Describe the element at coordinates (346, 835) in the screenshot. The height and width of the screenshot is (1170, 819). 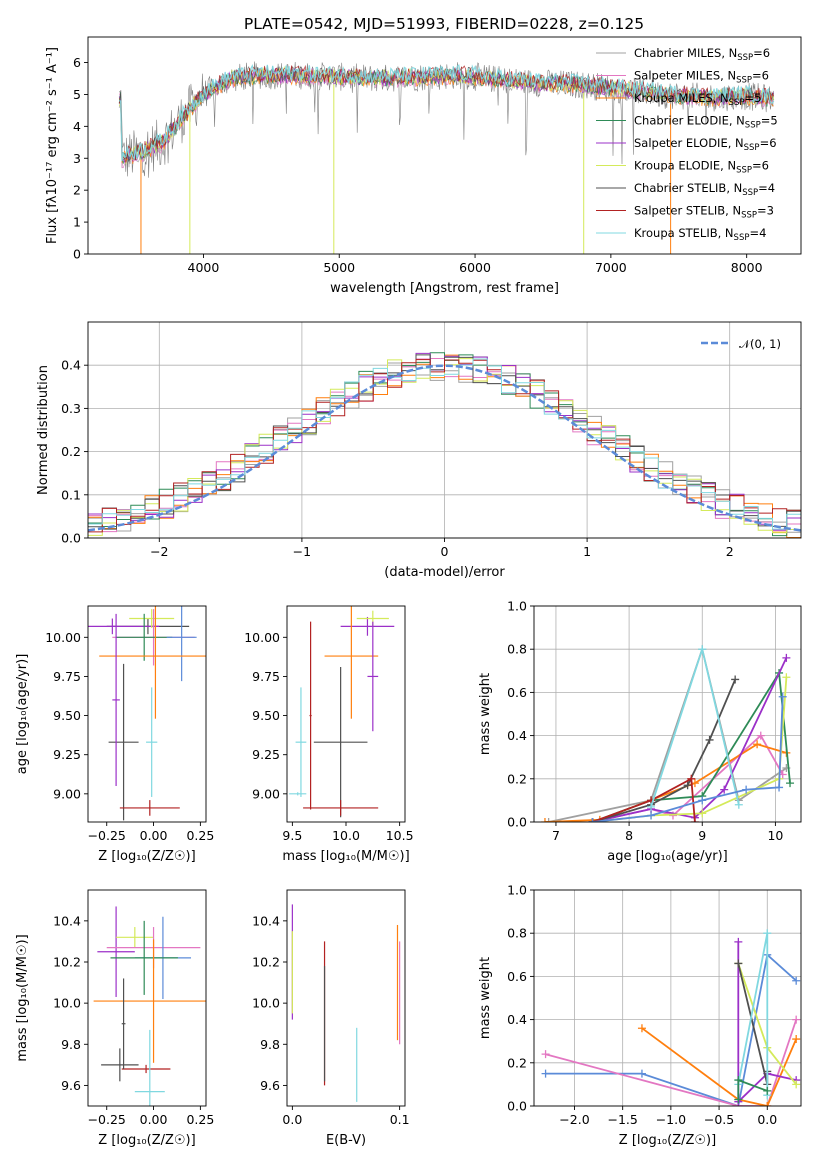
I see `x-tick-label: 10.0` at that location.